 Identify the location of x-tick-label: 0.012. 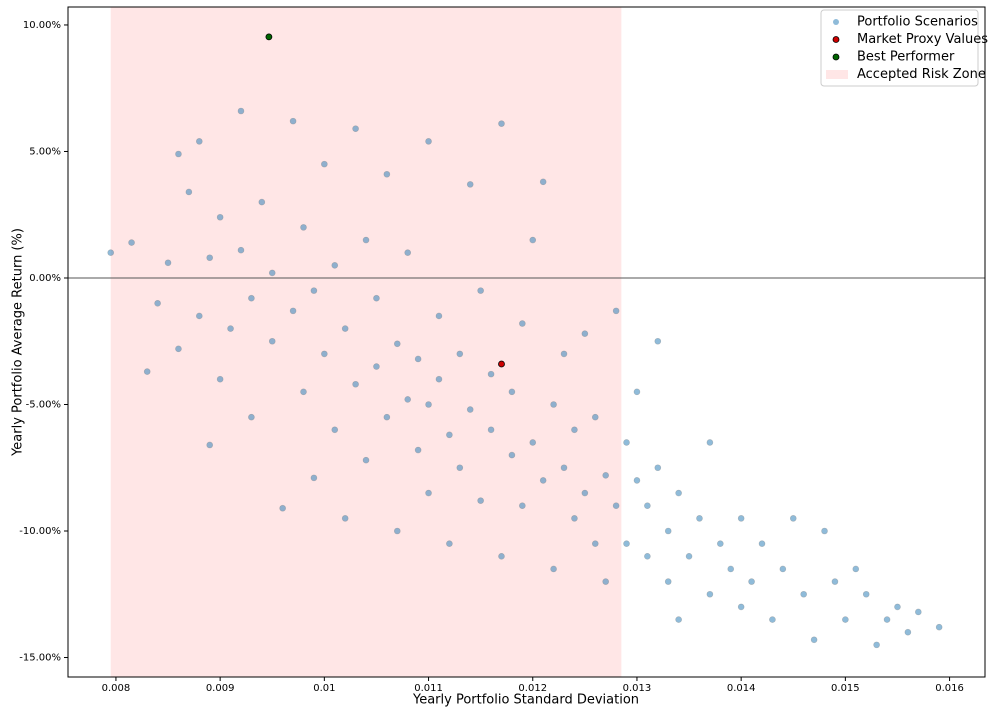
(532, 688).